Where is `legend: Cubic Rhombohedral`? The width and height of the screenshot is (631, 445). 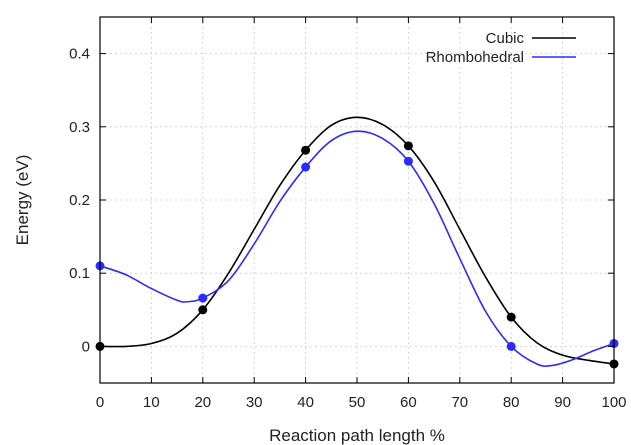
legend: Cubic Rhombohedral is located at coordinates (501, 48).